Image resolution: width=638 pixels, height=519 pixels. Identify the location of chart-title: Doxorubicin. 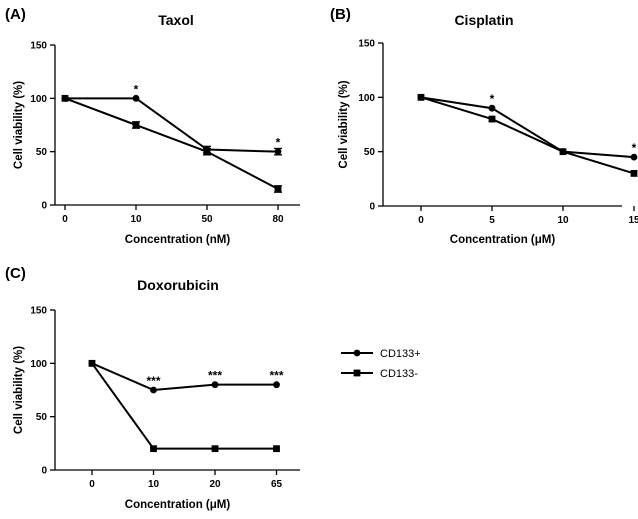
(178, 285).